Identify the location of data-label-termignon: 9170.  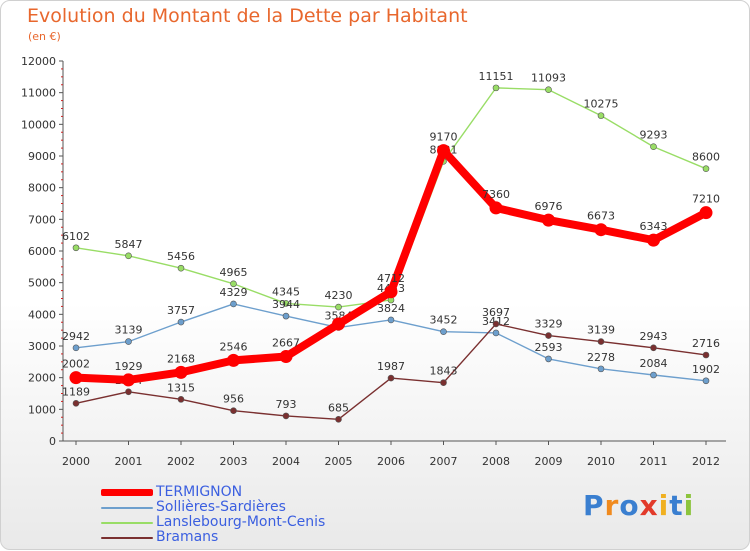
(444, 137).